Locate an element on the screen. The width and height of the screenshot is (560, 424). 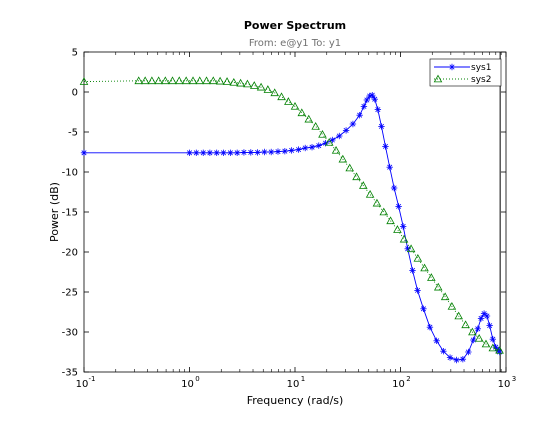
x-tick-label-exponent: -1 is located at coordinates (92, 379).